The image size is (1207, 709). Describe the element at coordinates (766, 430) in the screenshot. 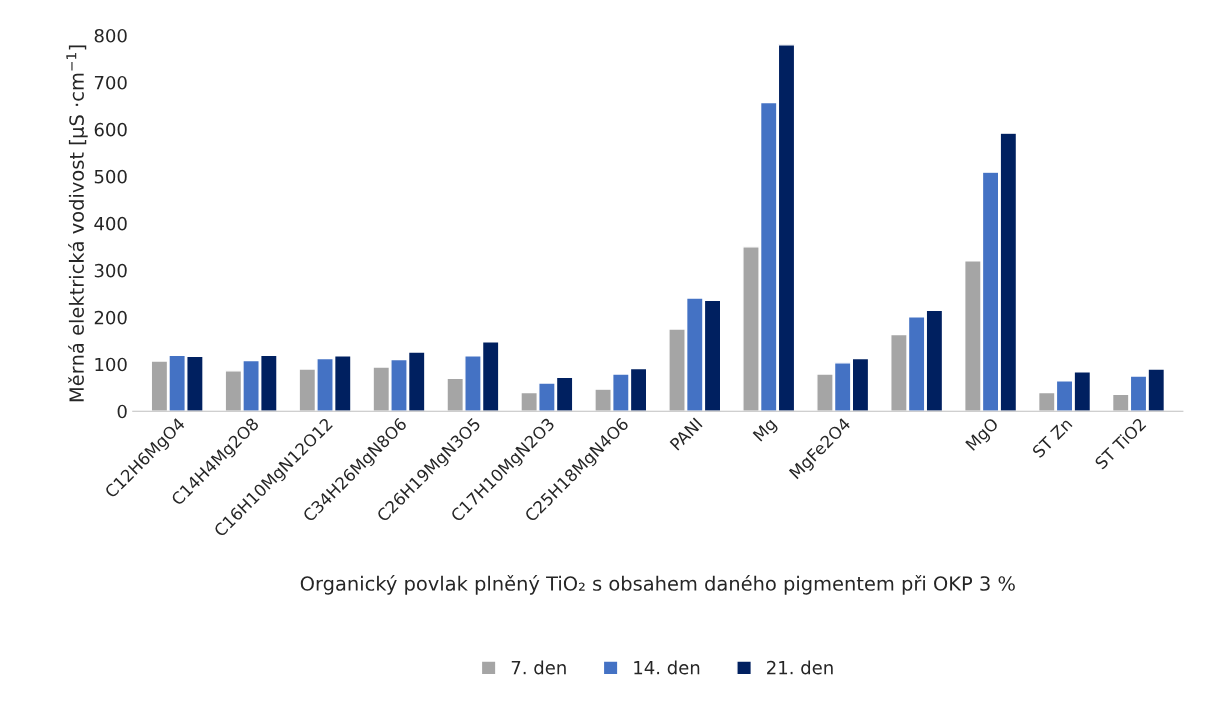

I see `x-tick-label: Mg` at that location.